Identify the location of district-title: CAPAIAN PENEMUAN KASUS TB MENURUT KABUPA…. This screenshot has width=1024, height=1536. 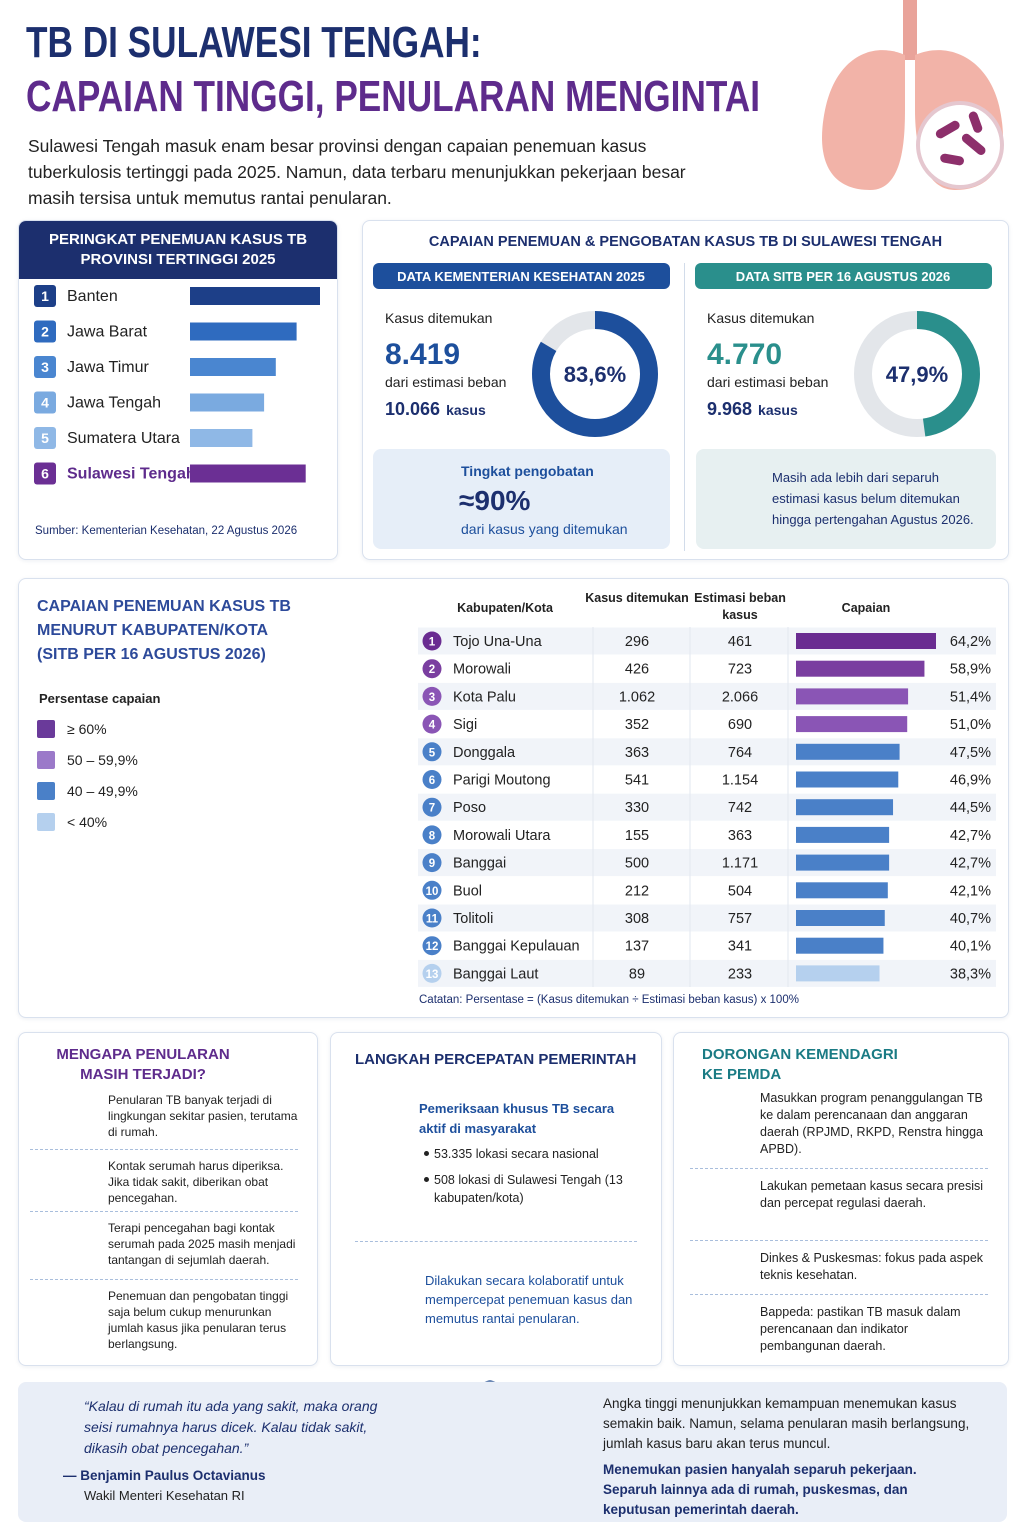
(164, 630).